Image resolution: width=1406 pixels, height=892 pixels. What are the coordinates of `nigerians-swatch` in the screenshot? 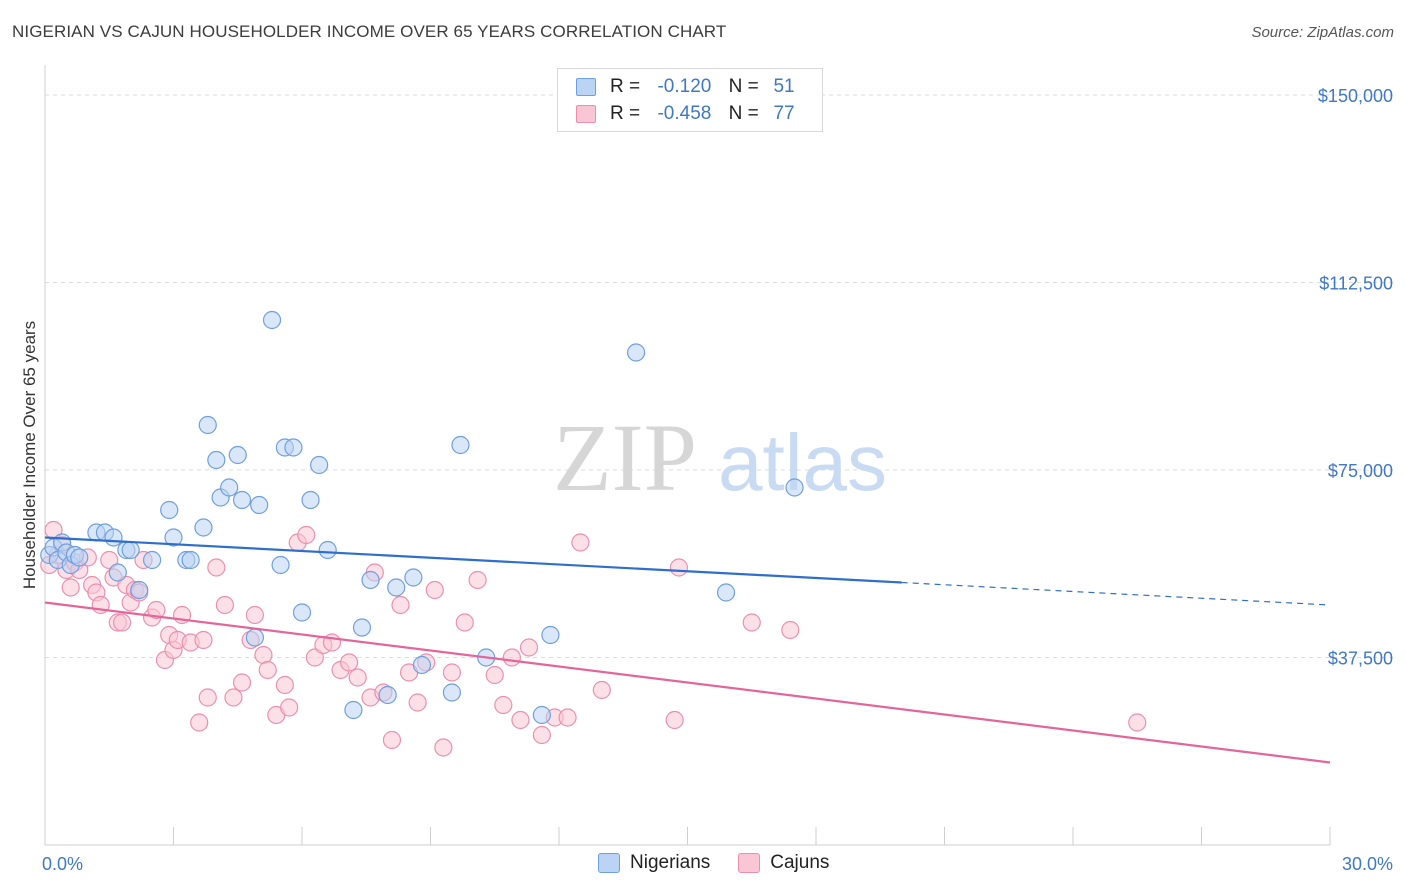 It's located at (586, 87).